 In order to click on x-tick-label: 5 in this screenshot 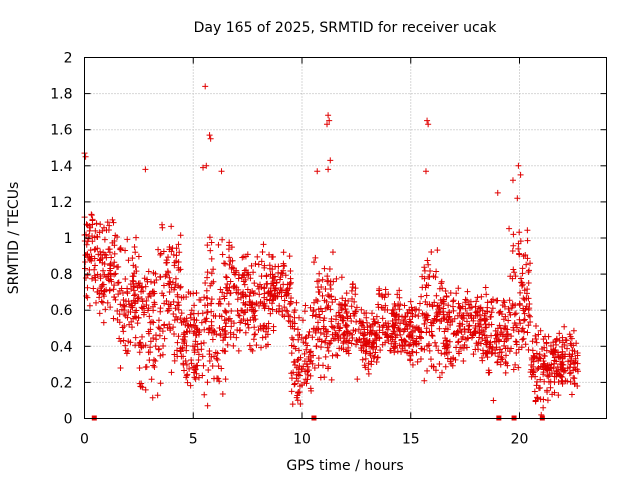, I will do `click(193, 440)`.